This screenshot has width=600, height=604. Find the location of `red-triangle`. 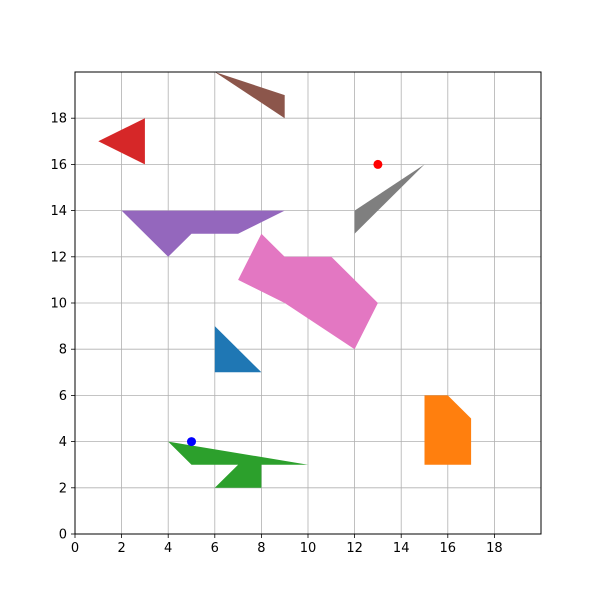

red-triangle is located at coordinates (121, 141).